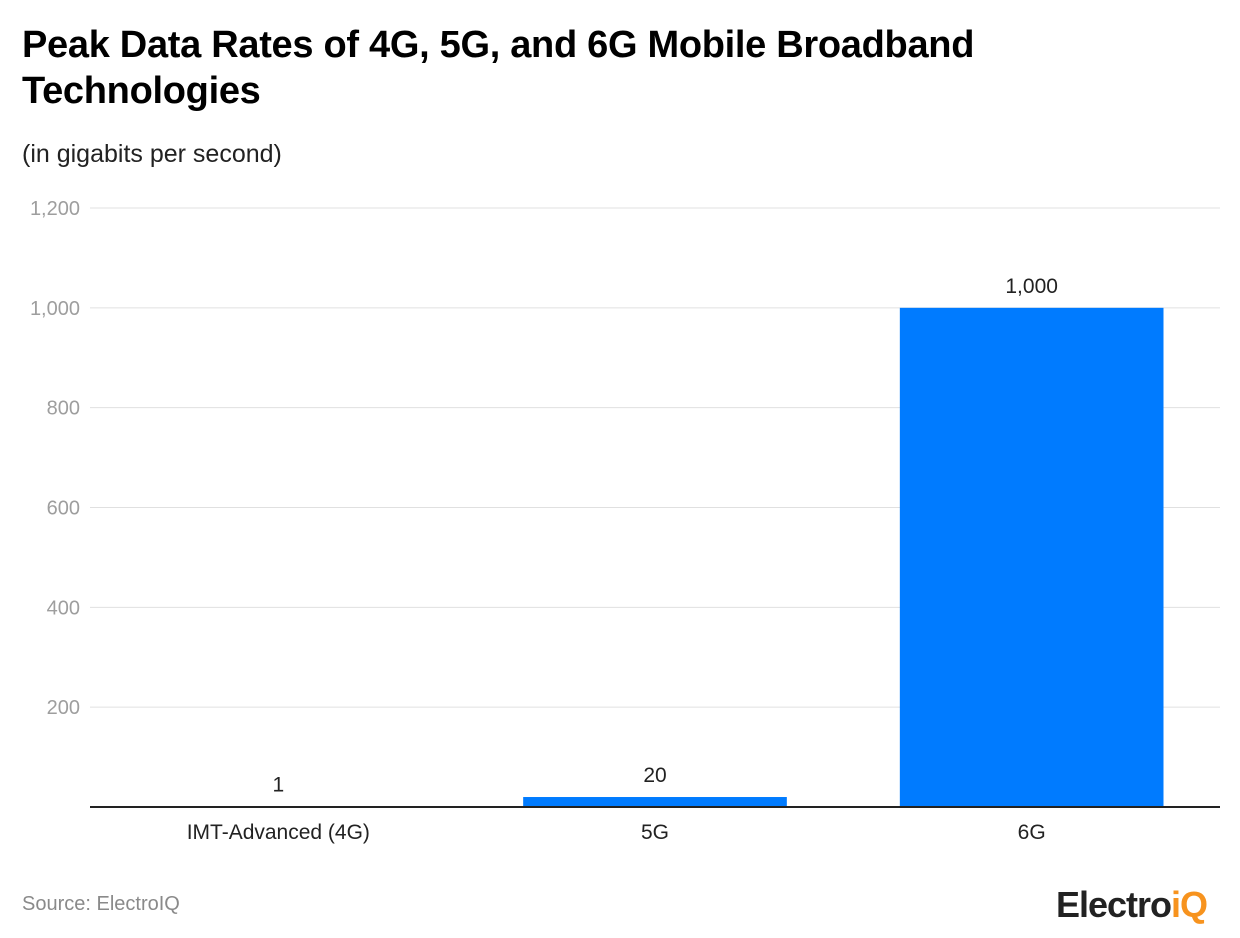 The height and width of the screenshot is (938, 1240). Describe the element at coordinates (655, 832) in the screenshot. I see `x-tick-label: 5G` at that location.